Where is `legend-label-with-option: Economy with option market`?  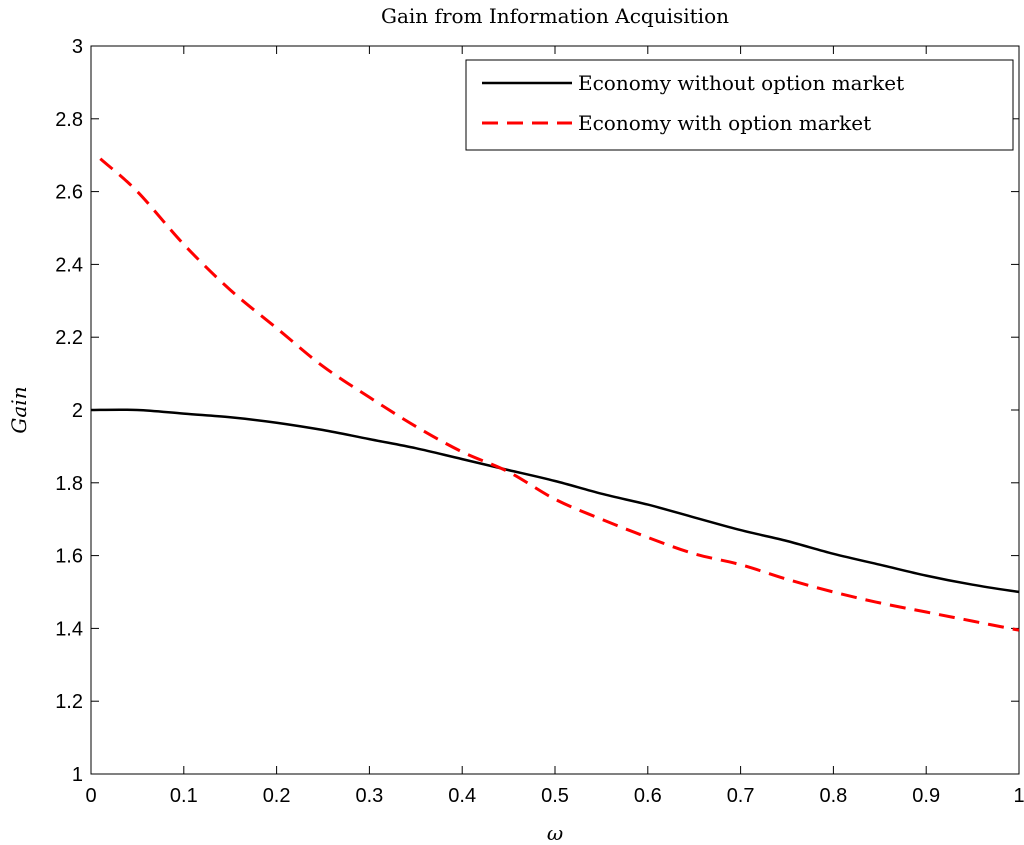
legend-label-with-option: Economy with option market is located at coordinates (724, 123).